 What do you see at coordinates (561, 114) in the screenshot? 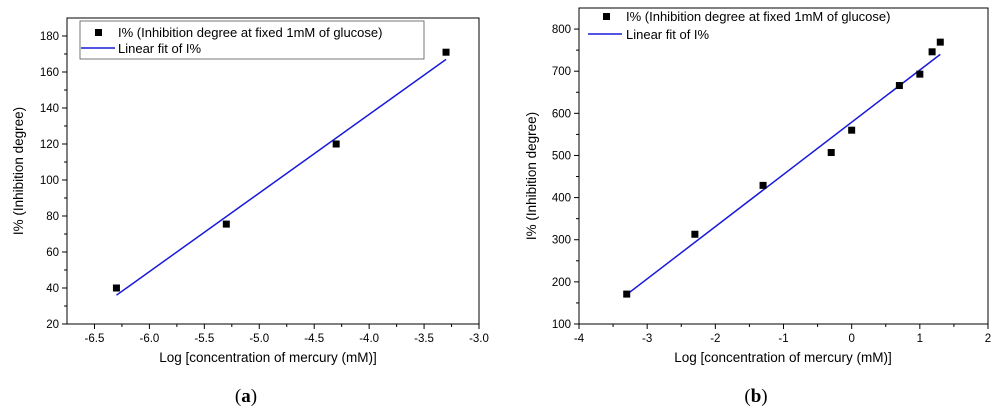
I see `y-tick-label-b: 600` at bounding box center [561, 114].